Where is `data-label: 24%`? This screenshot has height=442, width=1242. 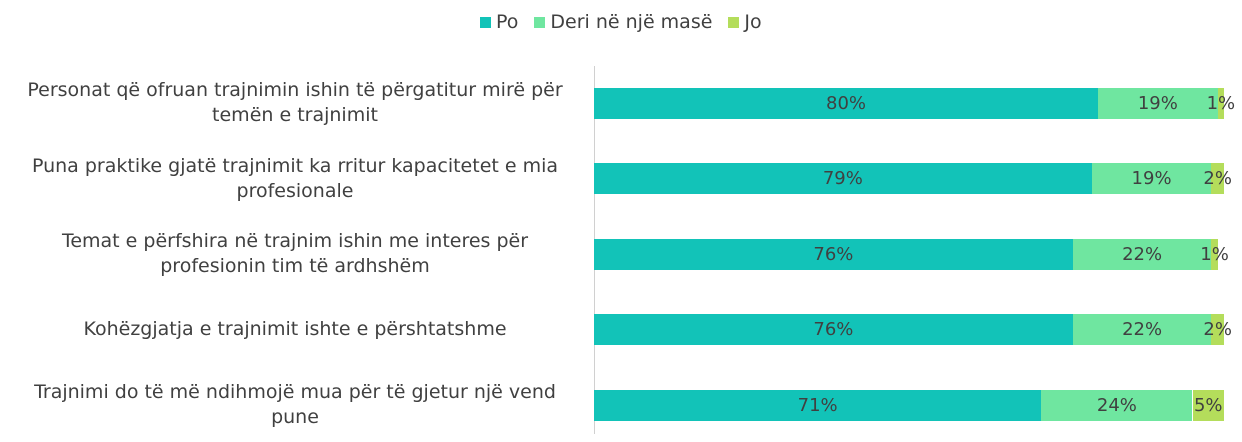
data-label: 24% is located at coordinates (1116, 405).